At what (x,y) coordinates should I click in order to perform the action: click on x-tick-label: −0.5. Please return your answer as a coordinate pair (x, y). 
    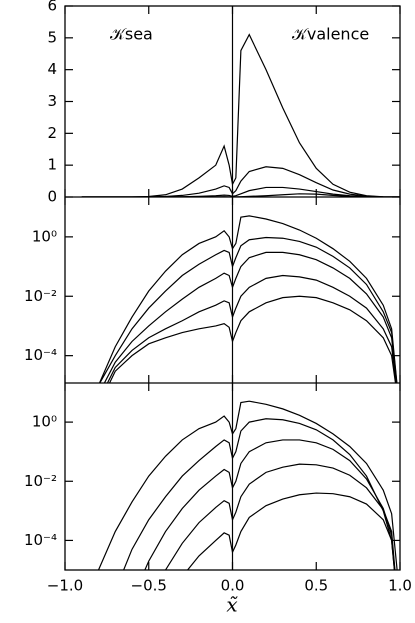
    Looking at the image, I should click on (149, 586).